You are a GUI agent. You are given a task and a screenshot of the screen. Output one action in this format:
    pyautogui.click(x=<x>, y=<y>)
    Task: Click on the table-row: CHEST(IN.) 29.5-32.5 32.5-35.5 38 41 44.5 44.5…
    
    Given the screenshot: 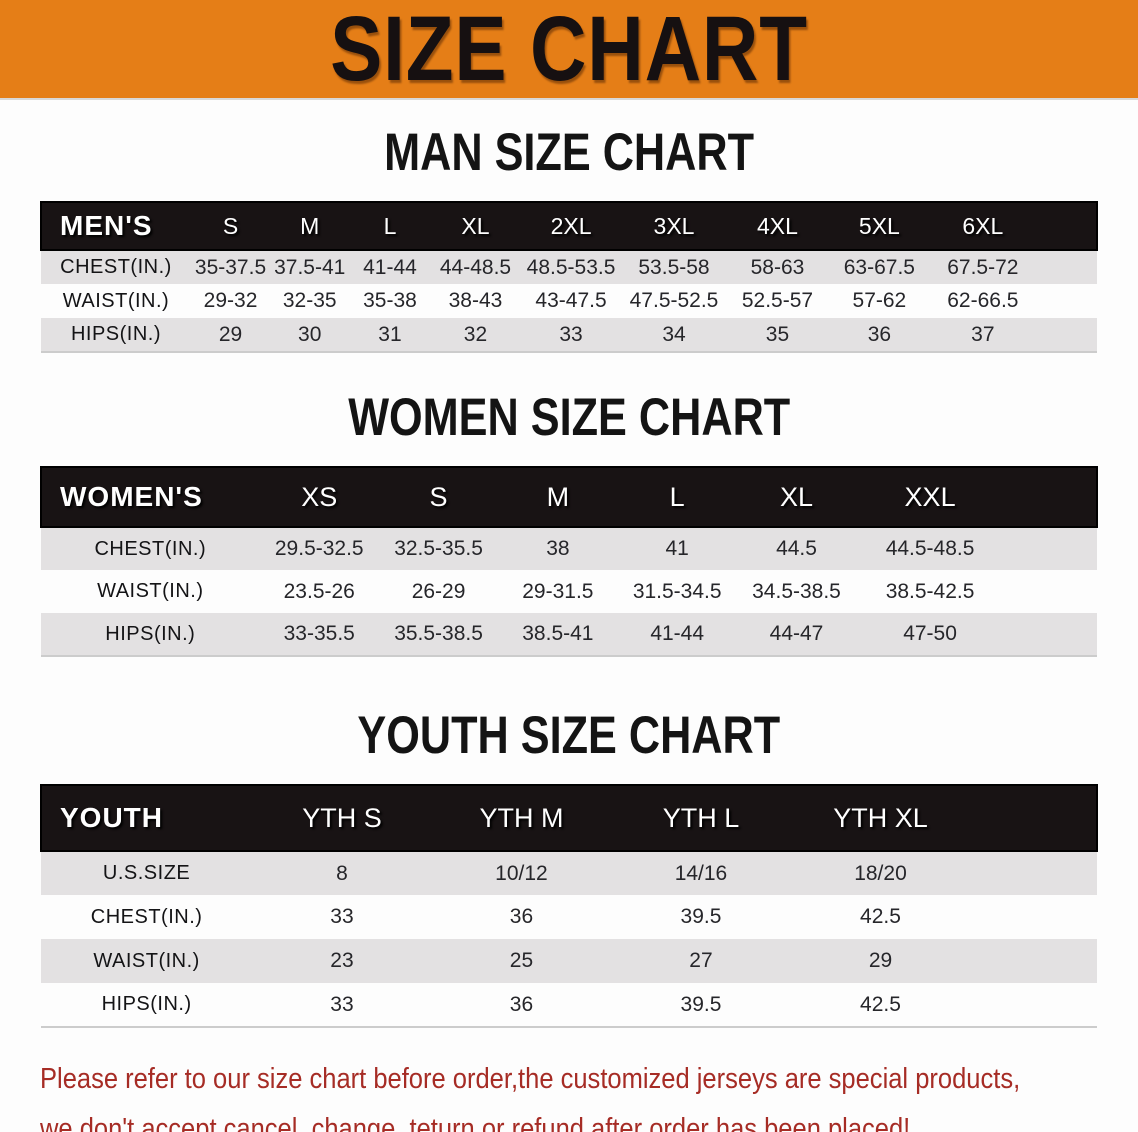 What is the action you would take?
    pyautogui.click(x=569, y=548)
    